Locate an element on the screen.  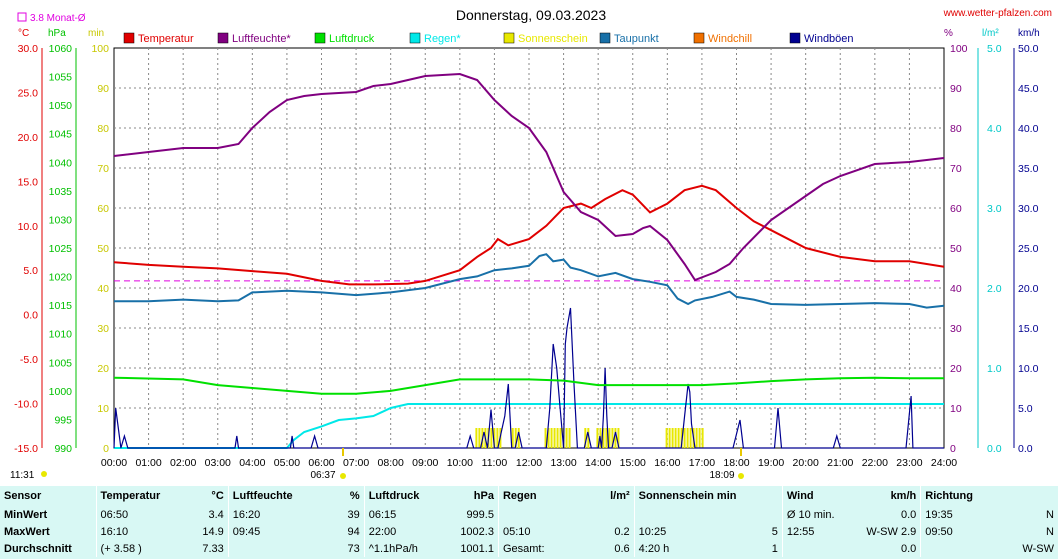
x-tick-label: 16:00 is located at coordinates (667, 463).